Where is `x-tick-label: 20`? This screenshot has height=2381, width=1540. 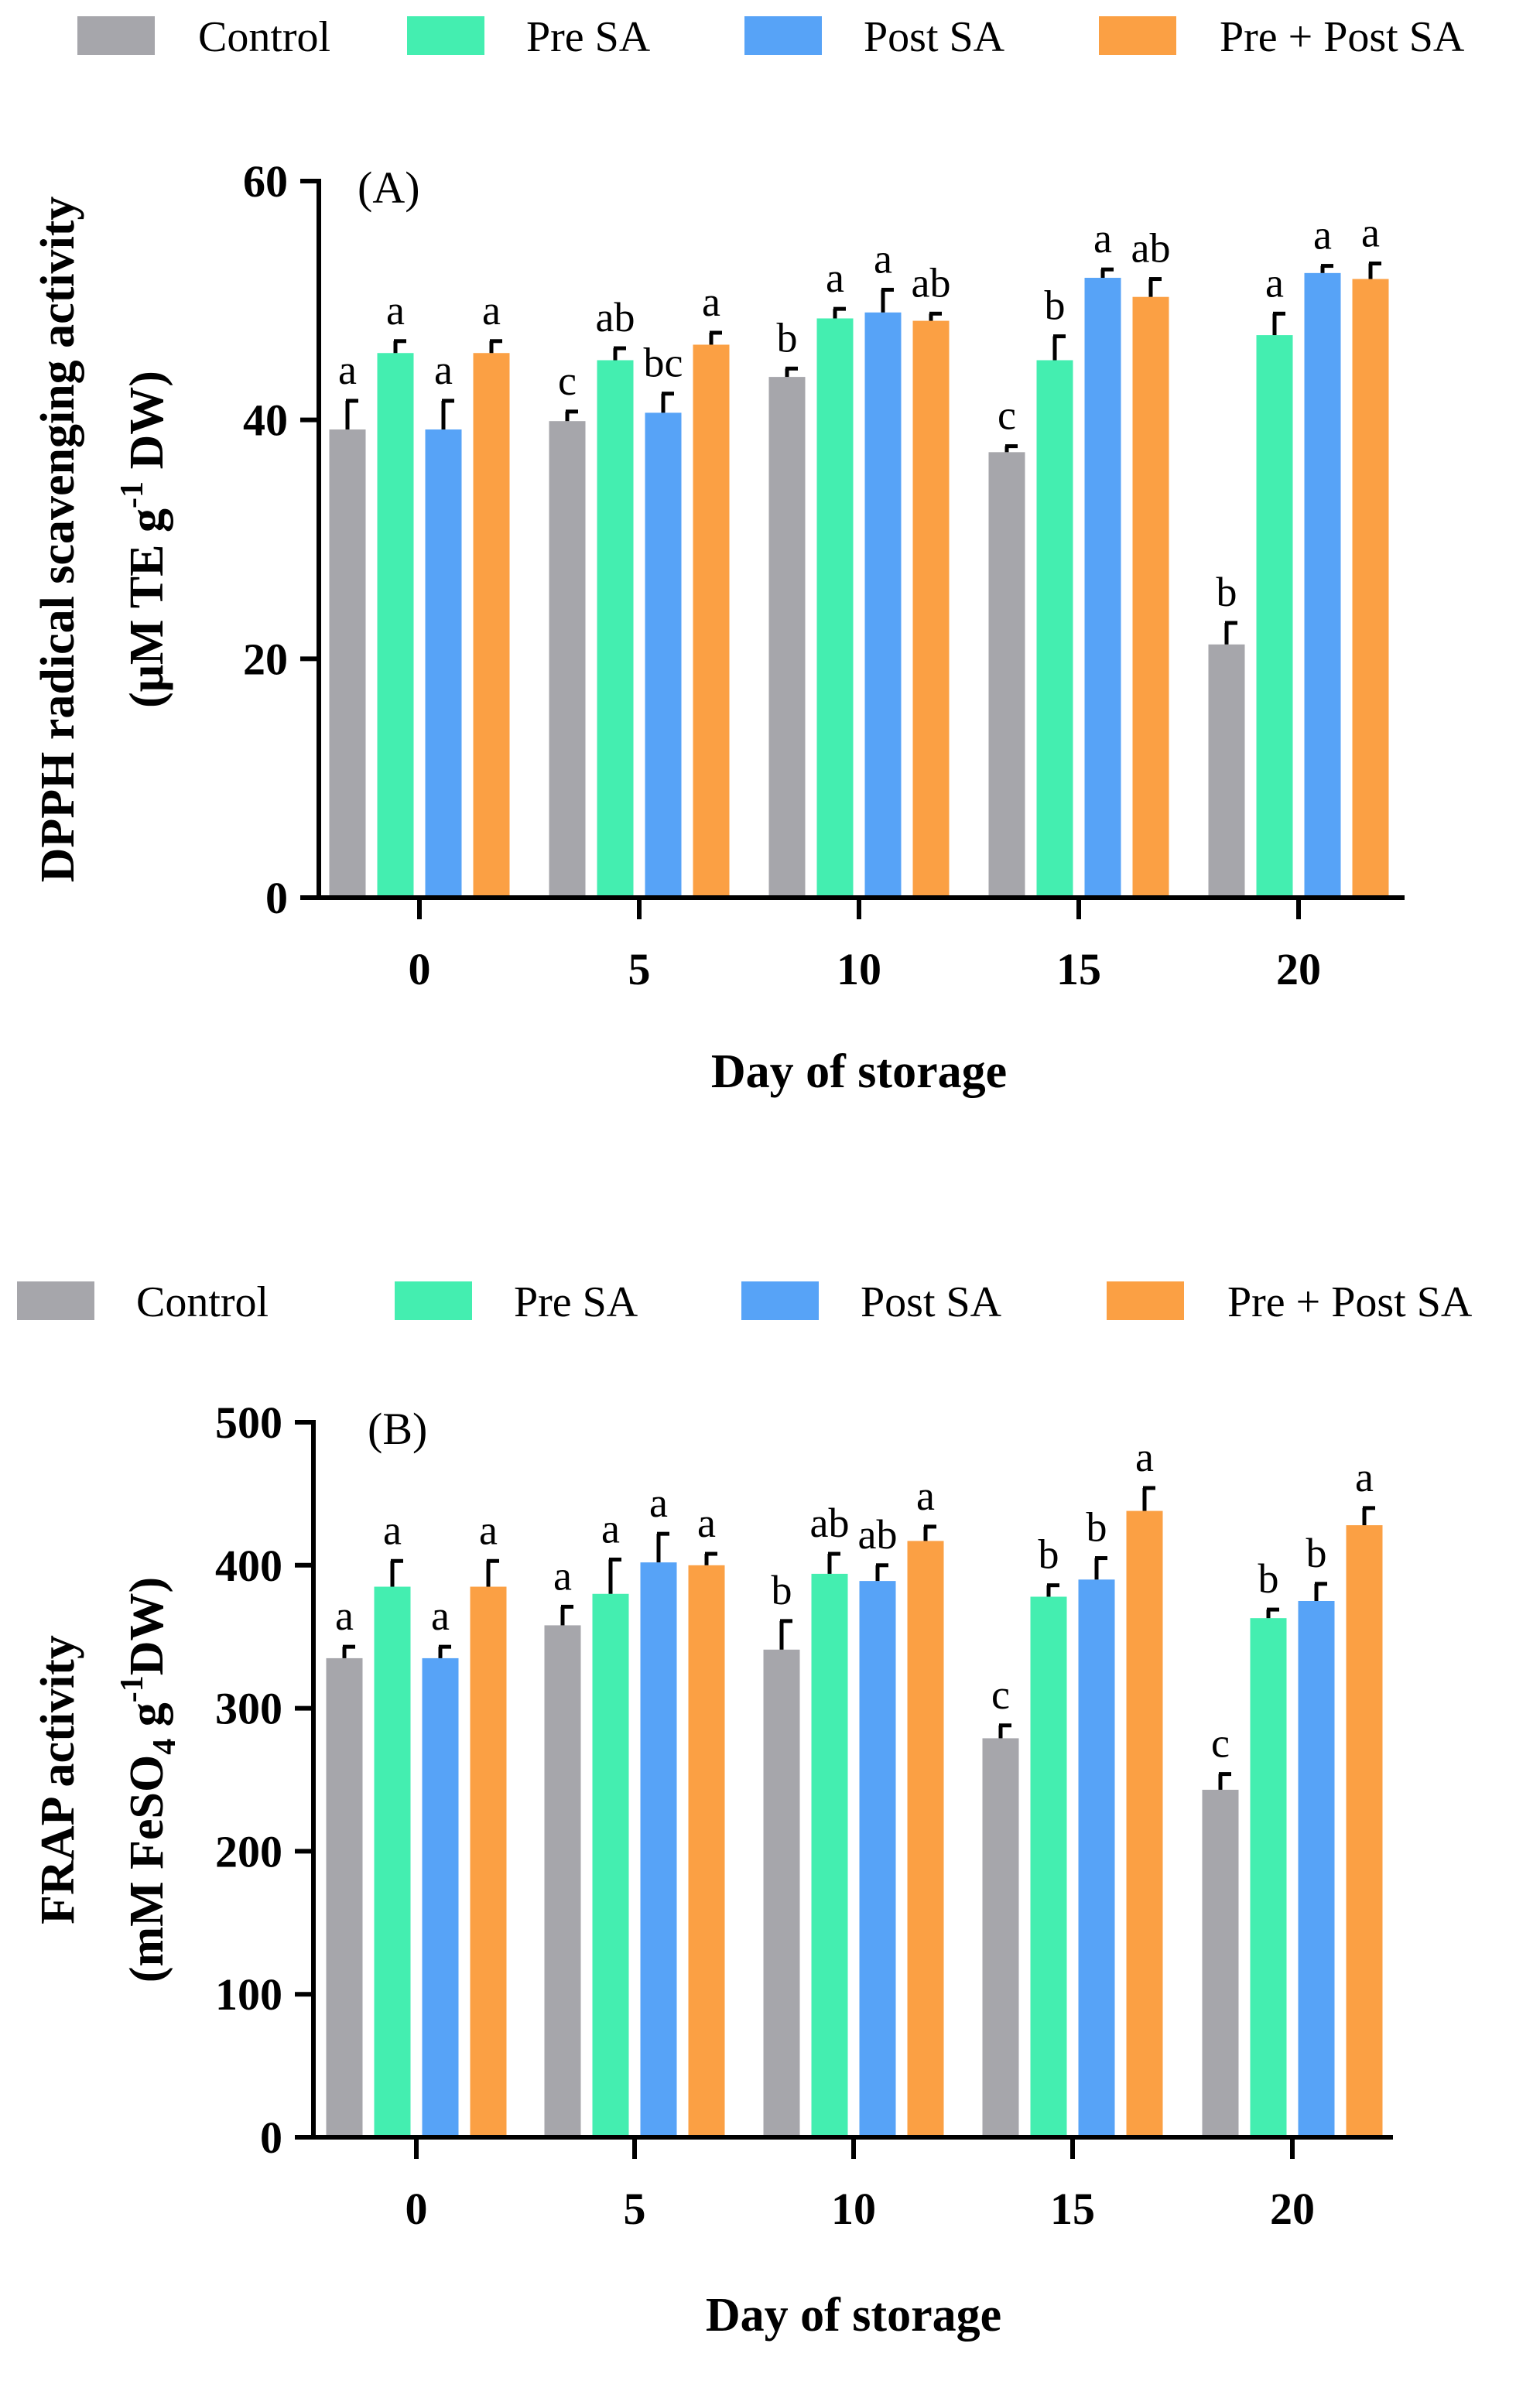 x-tick-label: 20 is located at coordinates (1298, 969).